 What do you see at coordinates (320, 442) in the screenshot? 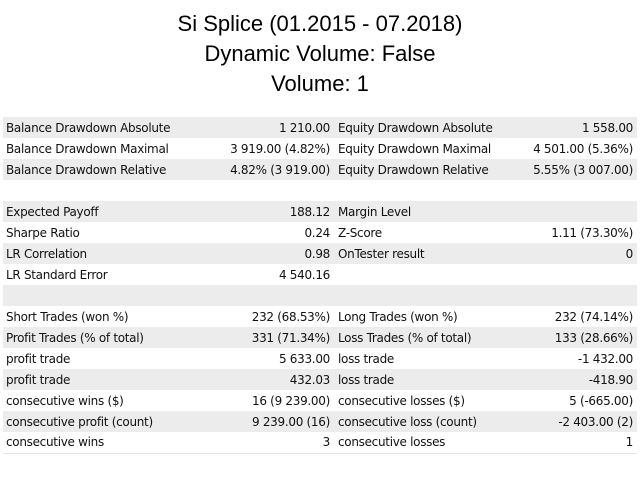
I see `table-row: consecutive wins 3 consecutive losses 1` at bounding box center [320, 442].